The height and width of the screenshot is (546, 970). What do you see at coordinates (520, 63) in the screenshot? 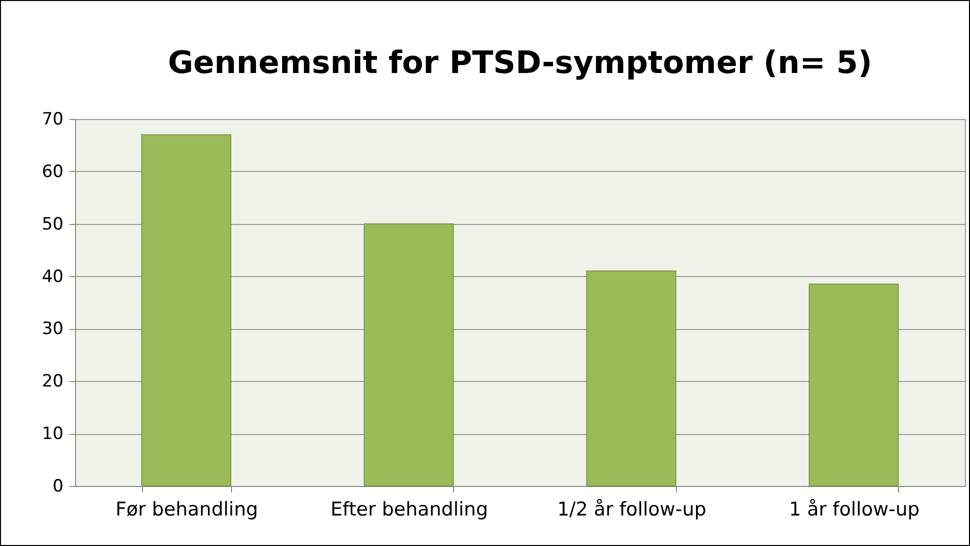
I see `chart-title: Gennemsnit for PTSD-symptomer (n= 5)` at bounding box center [520, 63].